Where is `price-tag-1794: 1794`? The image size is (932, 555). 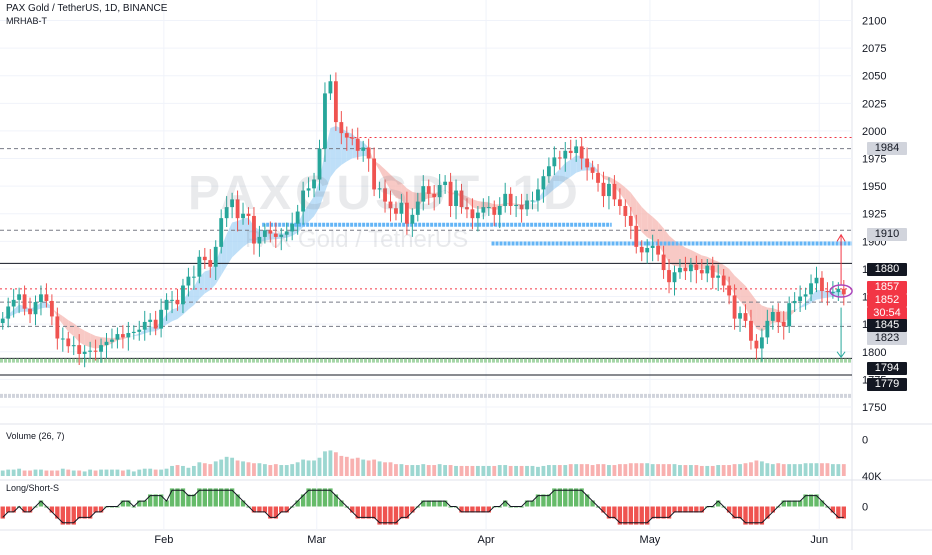
price-tag-1794: 1794 is located at coordinates (887, 368).